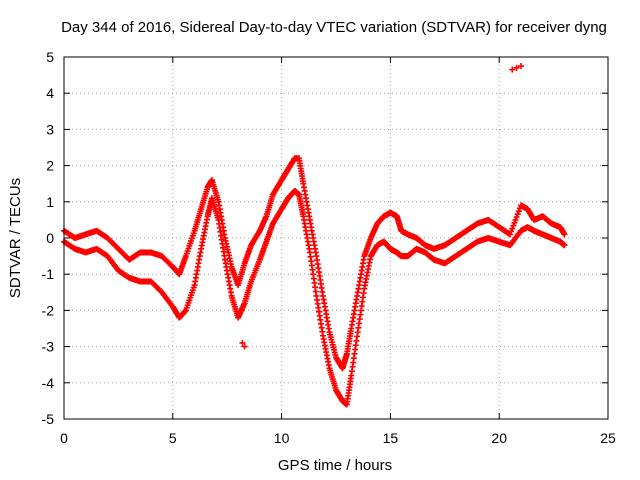 The width and height of the screenshot is (640, 480). I want to click on y-tick-label: 3, so click(50, 129).